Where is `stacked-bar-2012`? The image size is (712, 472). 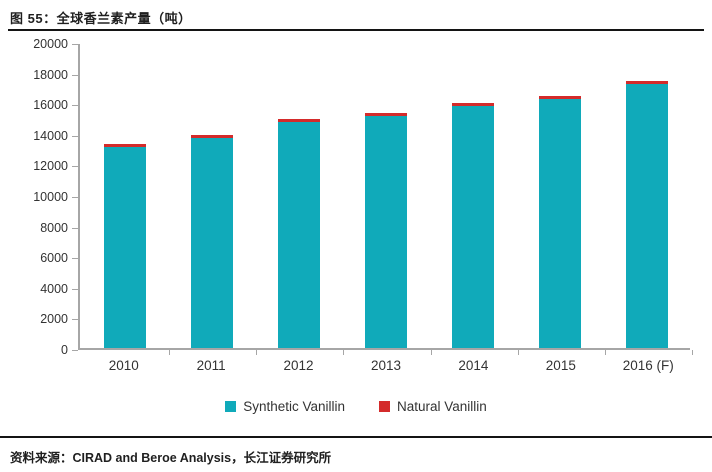
stacked-bar-2012 is located at coordinates (299, 233).